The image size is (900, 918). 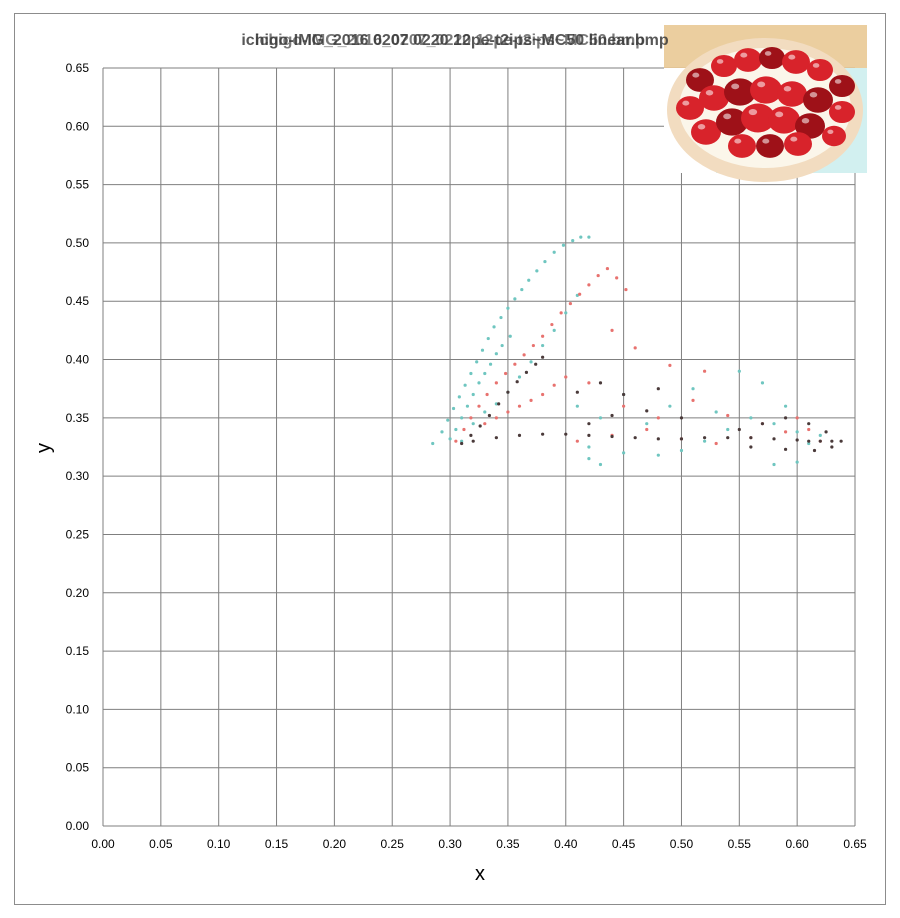 I want to click on x-tick-label: 0.40, so click(x=566, y=844).